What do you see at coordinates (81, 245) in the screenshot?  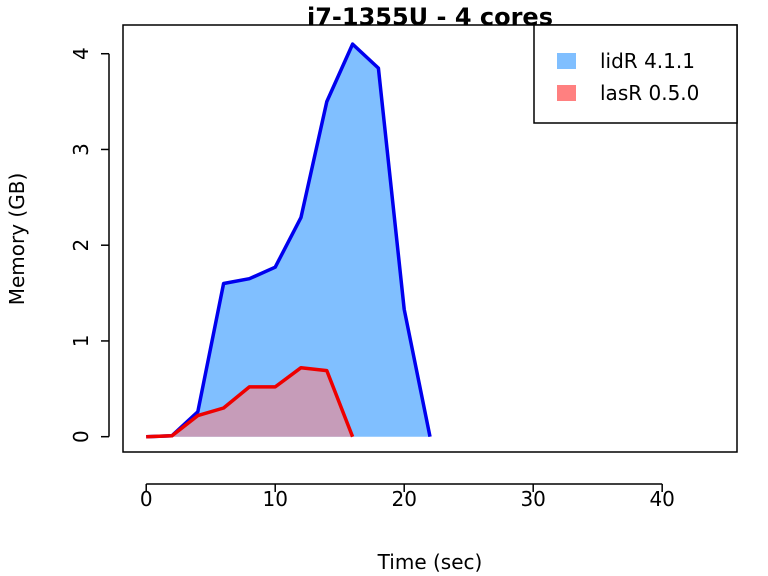 I see `y-tick-label: 2` at bounding box center [81, 245].